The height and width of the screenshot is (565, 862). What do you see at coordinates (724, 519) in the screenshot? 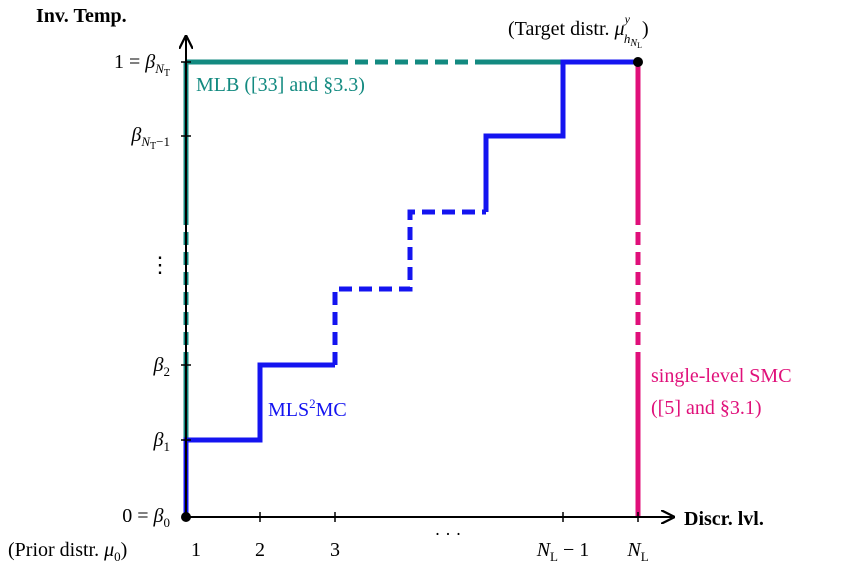
I see `x-axis-title: Discr. lvl.` at bounding box center [724, 519].